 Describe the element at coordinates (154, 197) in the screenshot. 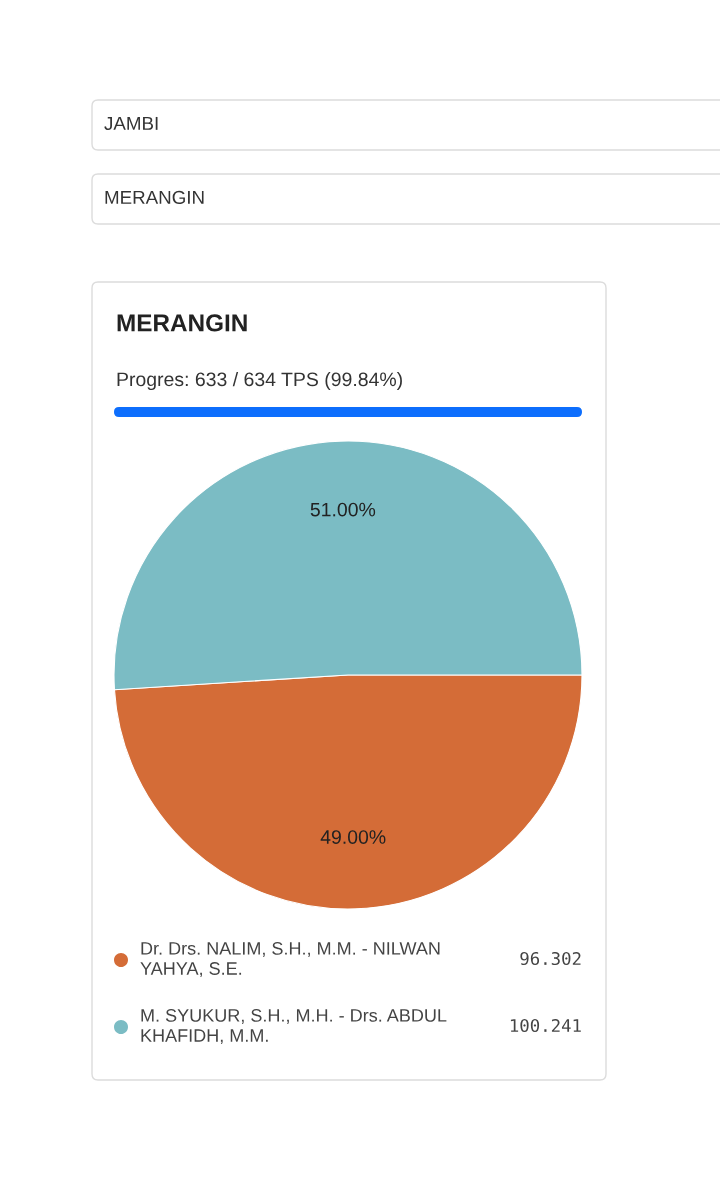

I see `text: MERANGIN` at that location.